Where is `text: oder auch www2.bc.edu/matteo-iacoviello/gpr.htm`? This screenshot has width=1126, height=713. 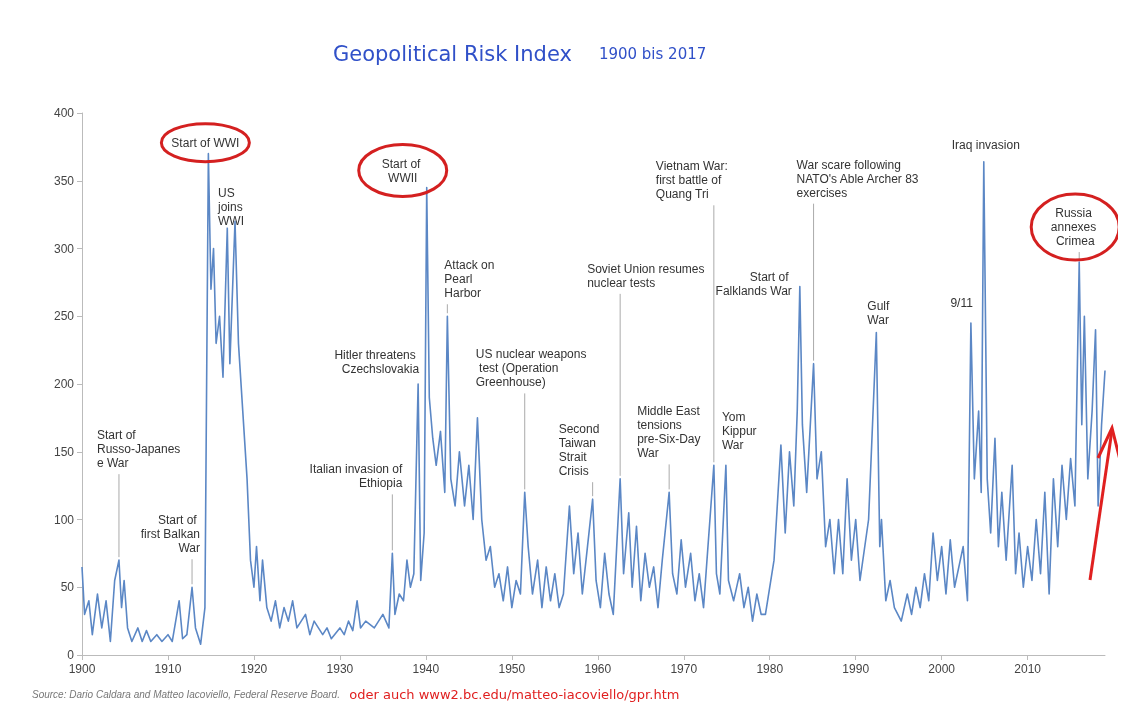 text: oder auch www2.bc.edu/matteo-iacoviello/gpr.htm is located at coordinates (514, 694).